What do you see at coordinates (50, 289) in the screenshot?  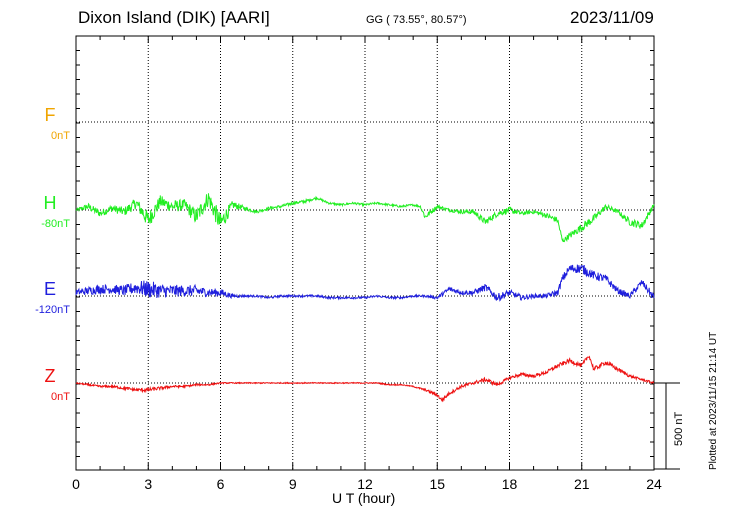 I see `component-e-letter: E` at bounding box center [50, 289].